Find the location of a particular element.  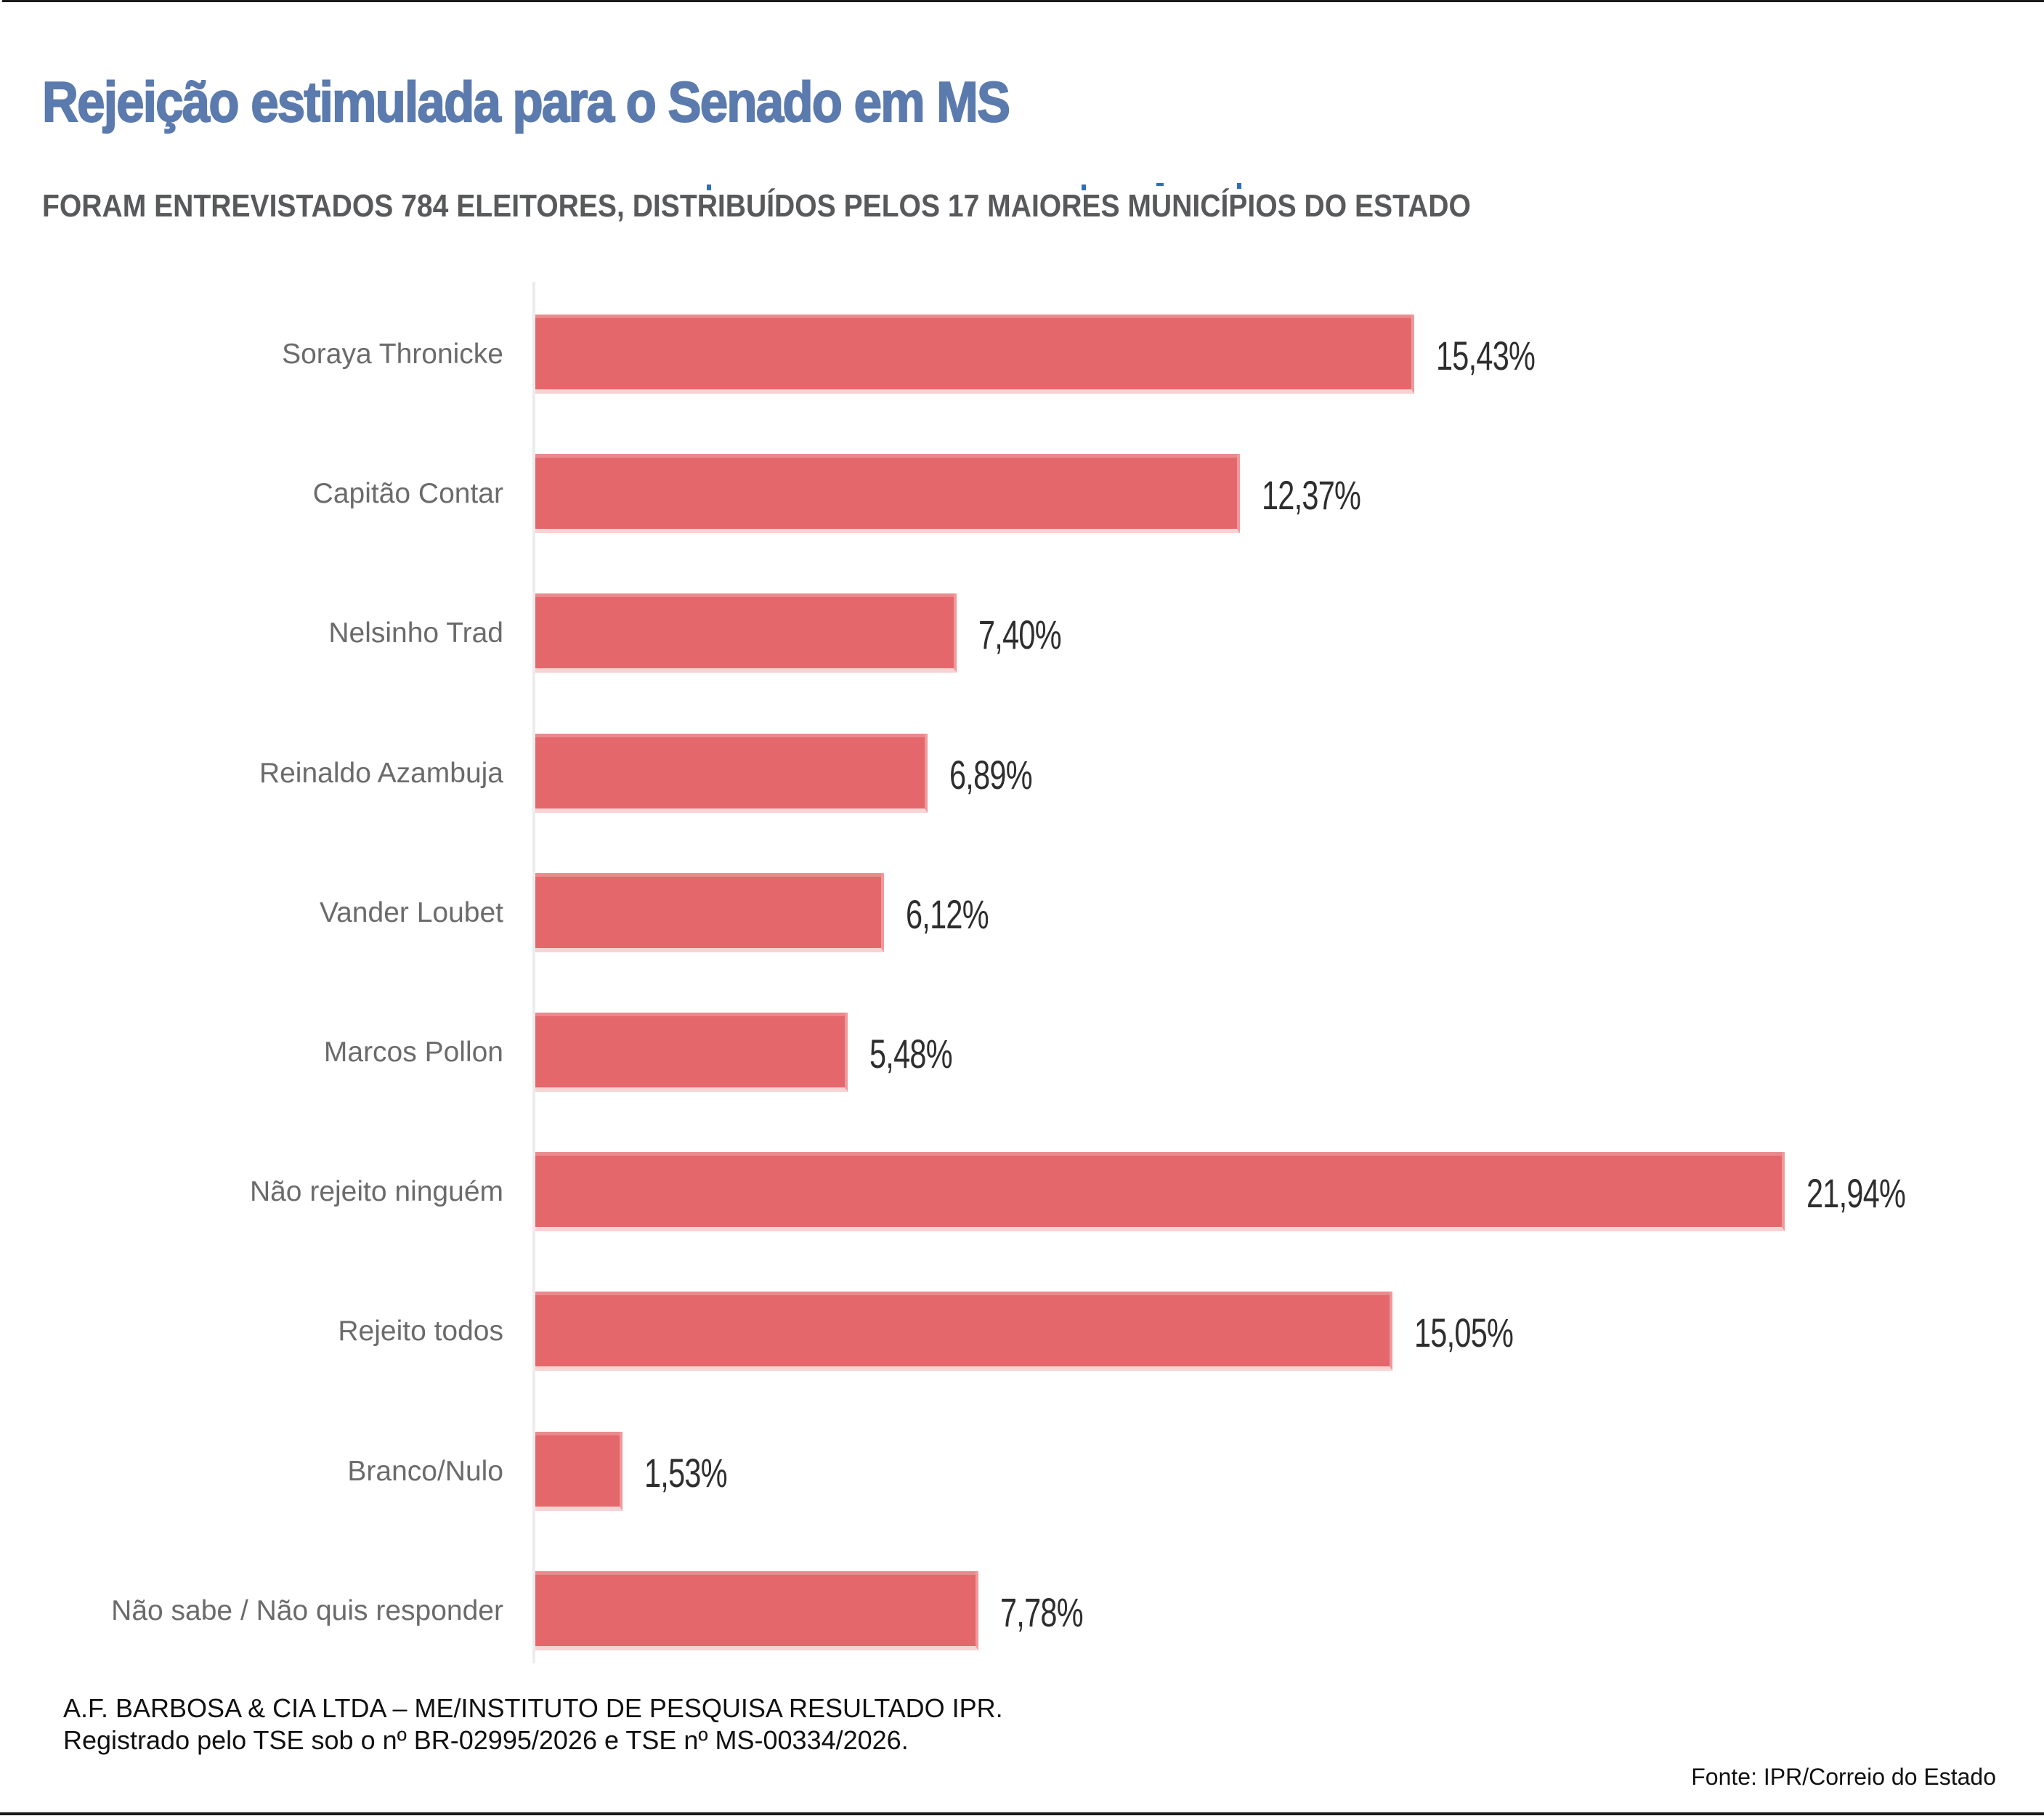

category-label: Marcos Pollon is located at coordinates (413, 1052).